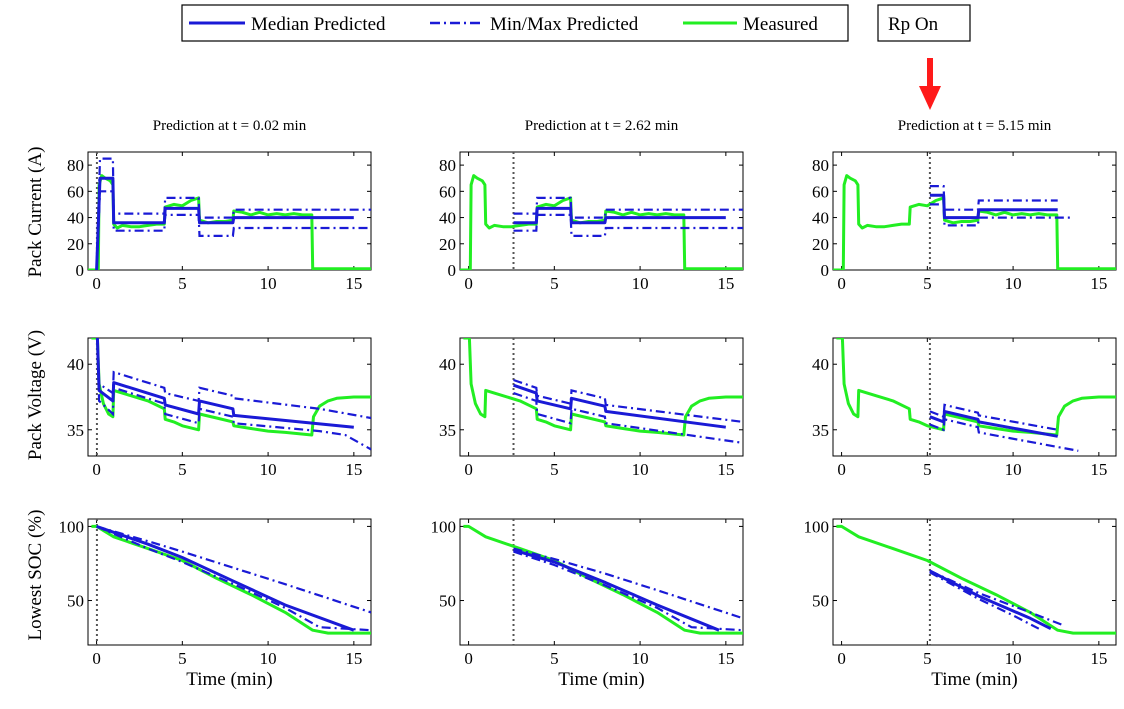  I want to click on rp-on-box, so click(924, 23).